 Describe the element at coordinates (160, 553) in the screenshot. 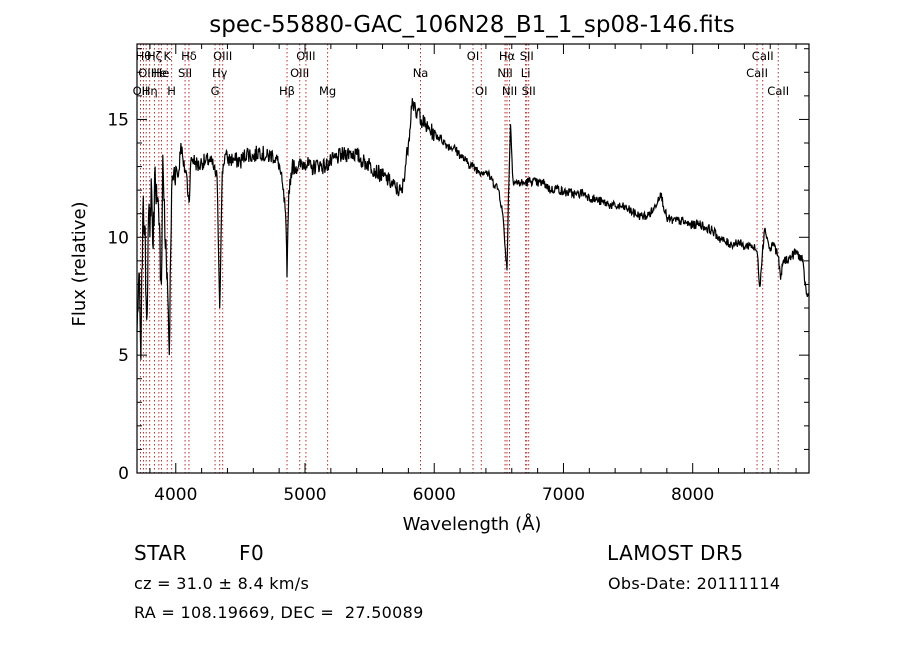

I see `object-class: STAR` at that location.